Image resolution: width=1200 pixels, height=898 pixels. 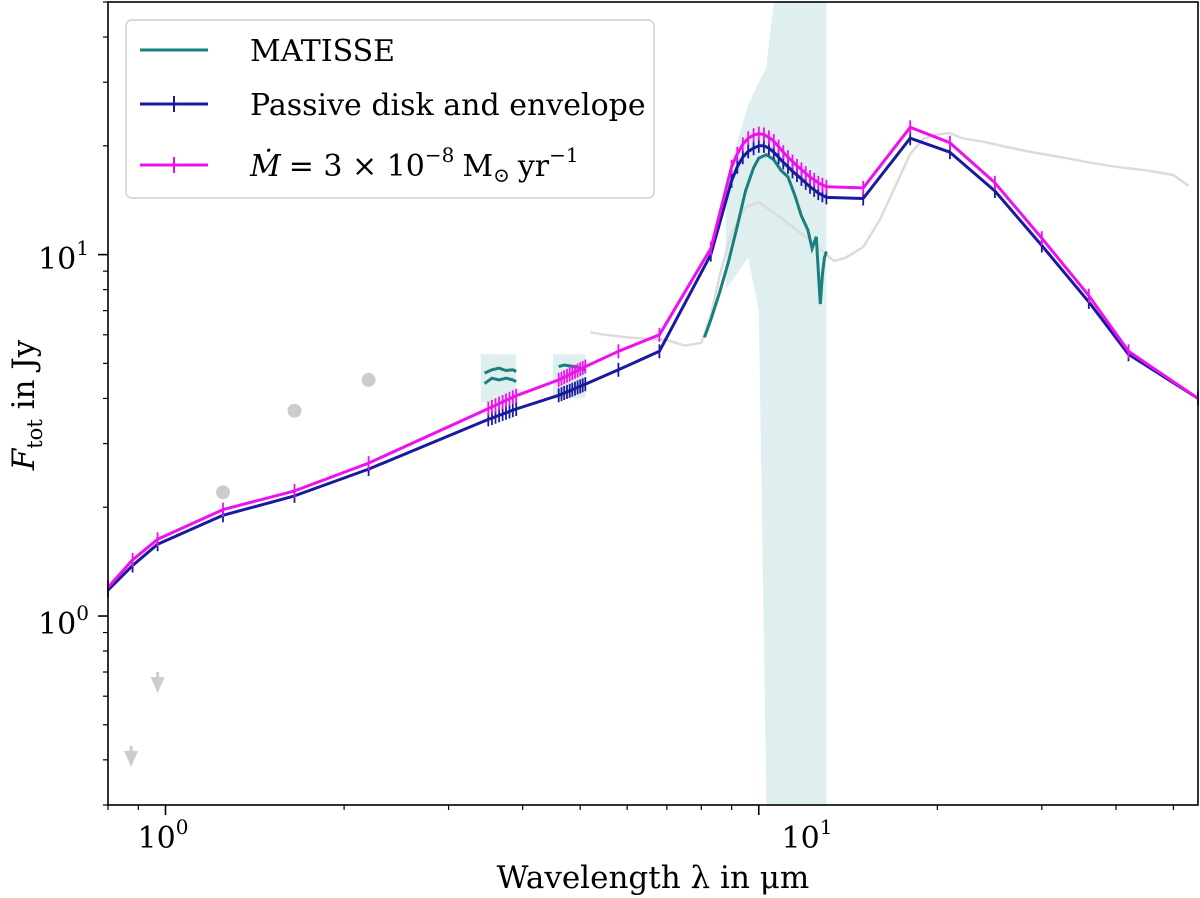 What do you see at coordinates (174, 165) in the screenshot?
I see `legend-swatch-accretion` at bounding box center [174, 165].